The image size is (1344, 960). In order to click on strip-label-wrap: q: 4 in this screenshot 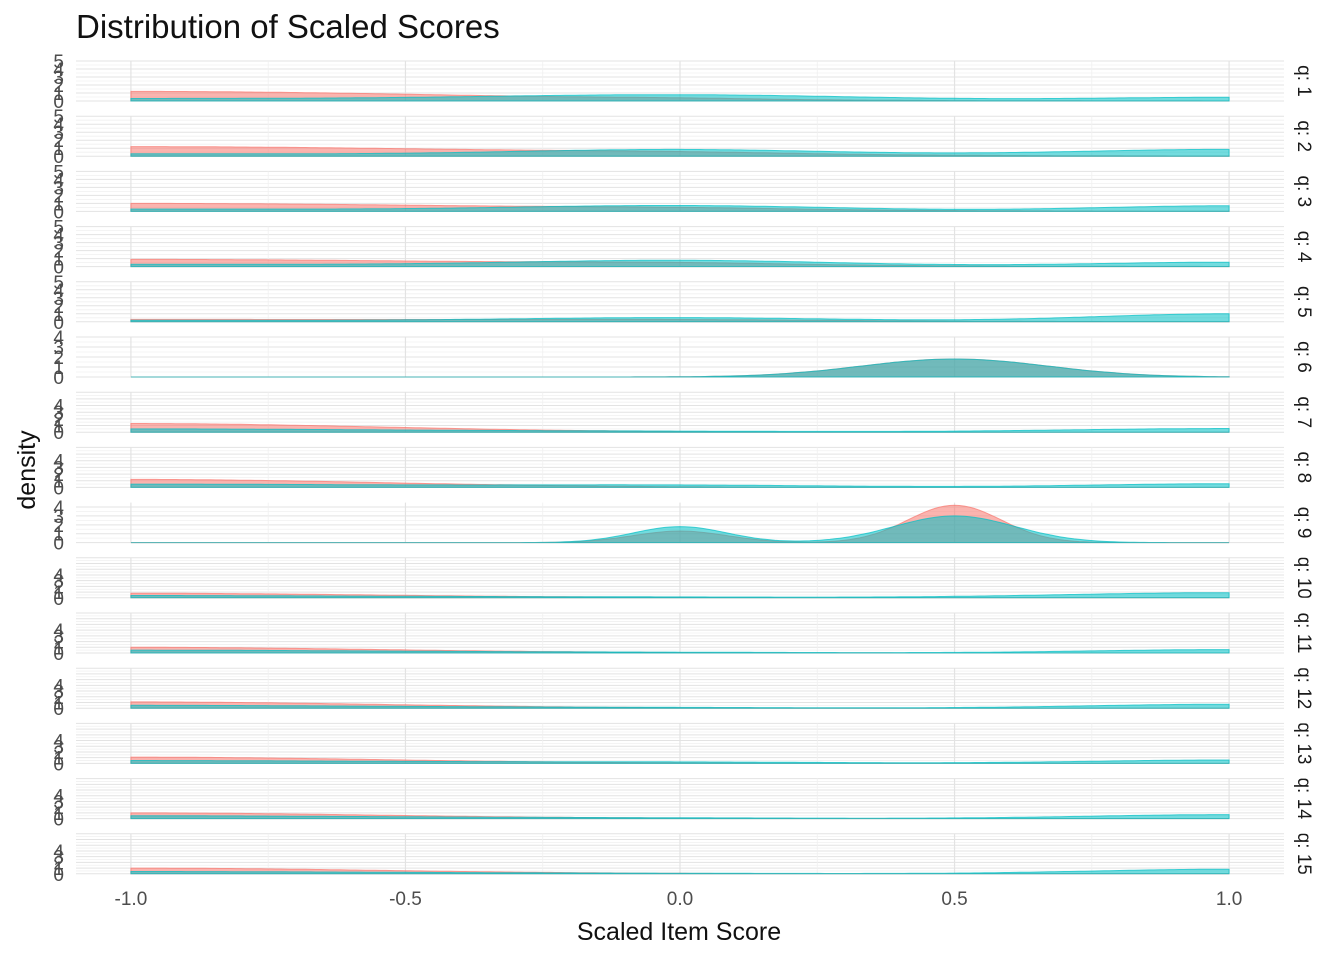, I will do `click(1303, 247)`.